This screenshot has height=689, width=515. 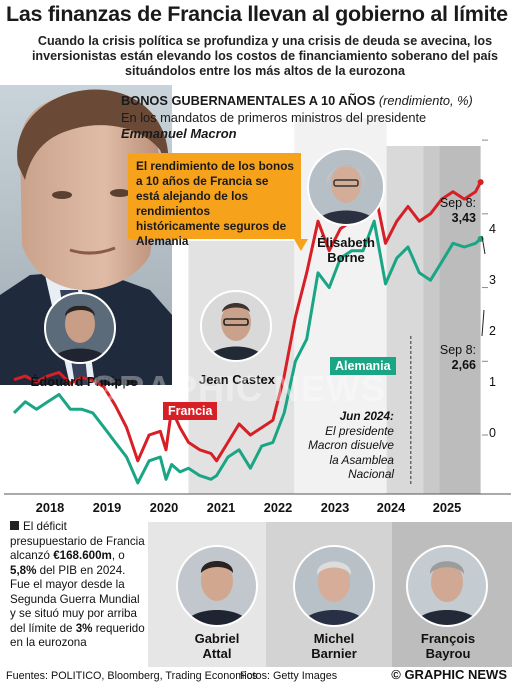 What do you see at coordinates (363, 366) in the screenshot?
I see `series-label-alemania: Alemania` at bounding box center [363, 366].